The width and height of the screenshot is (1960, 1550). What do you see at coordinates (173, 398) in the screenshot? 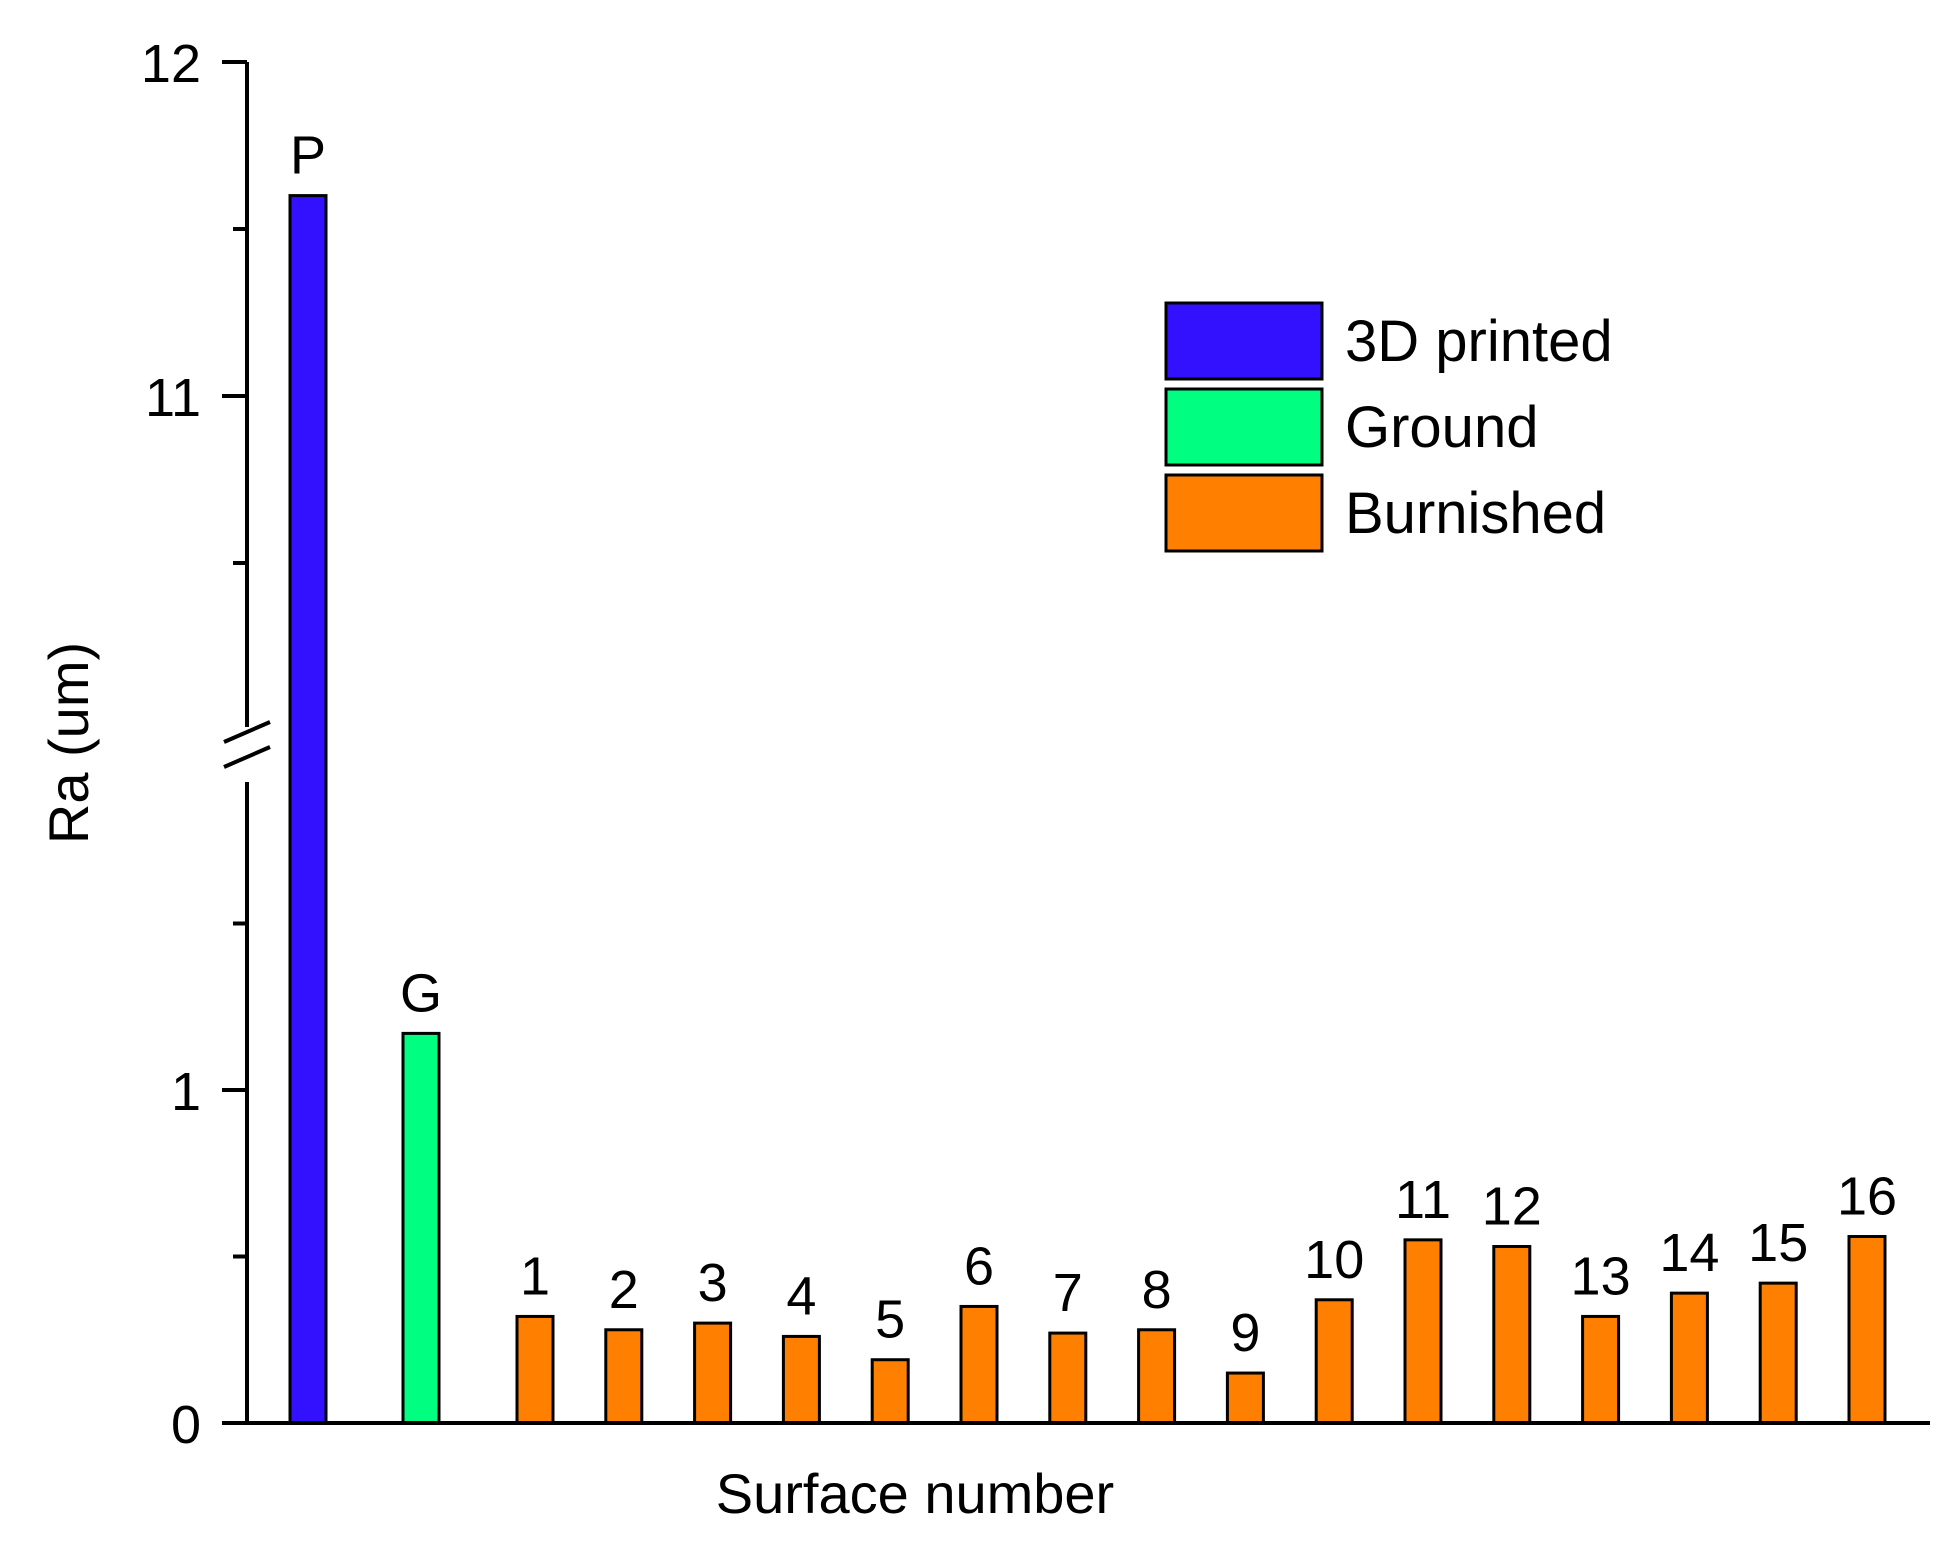
I see `y-tick-label-11: 11` at bounding box center [173, 398].